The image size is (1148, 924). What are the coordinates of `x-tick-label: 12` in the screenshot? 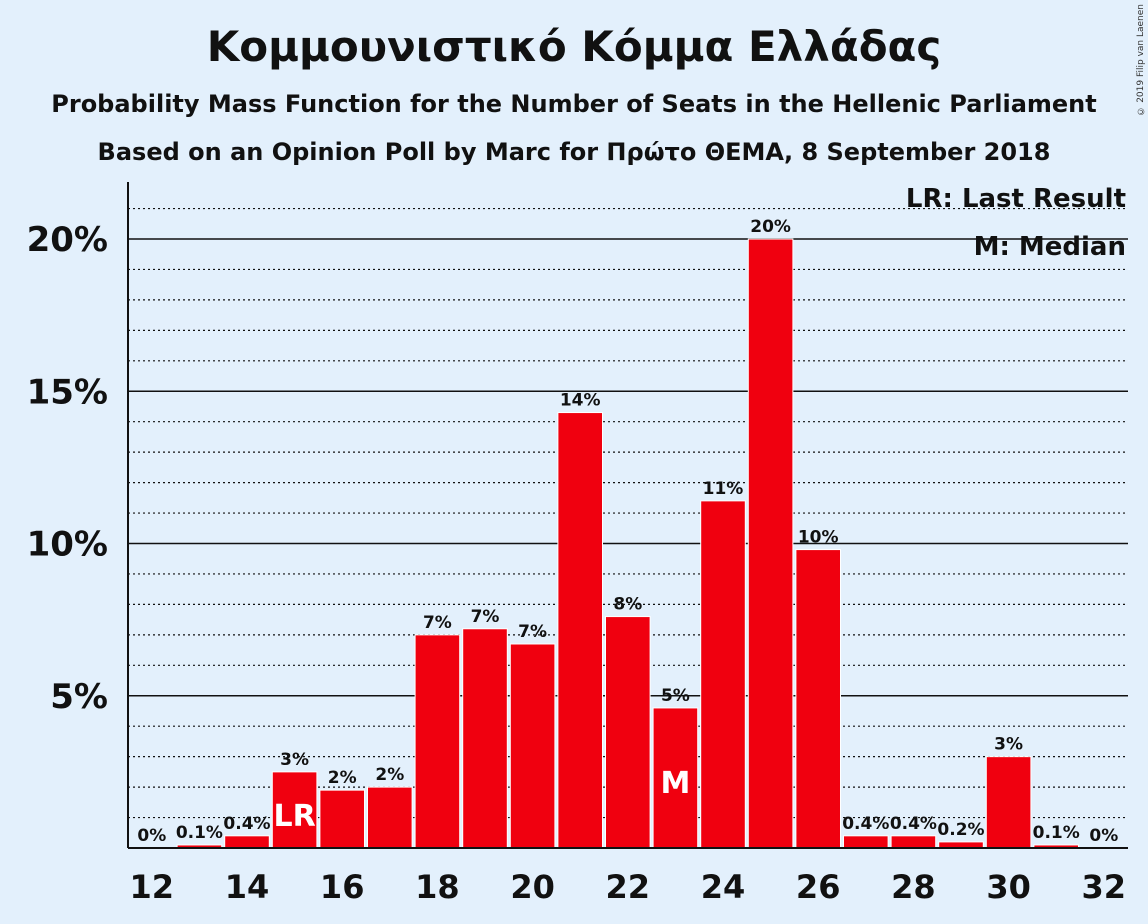 It's located at (152, 887).